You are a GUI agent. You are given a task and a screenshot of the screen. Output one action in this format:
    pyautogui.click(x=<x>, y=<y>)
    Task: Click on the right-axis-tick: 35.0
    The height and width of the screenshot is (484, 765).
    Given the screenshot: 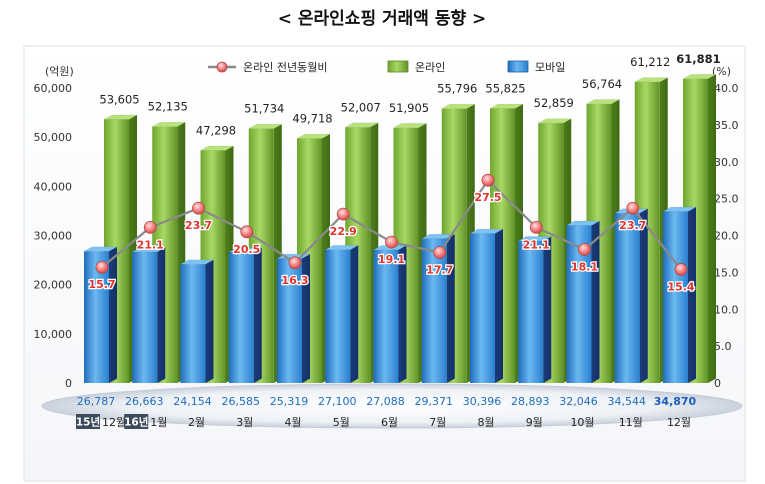 What is the action you would take?
    pyautogui.click(x=726, y=125)
    